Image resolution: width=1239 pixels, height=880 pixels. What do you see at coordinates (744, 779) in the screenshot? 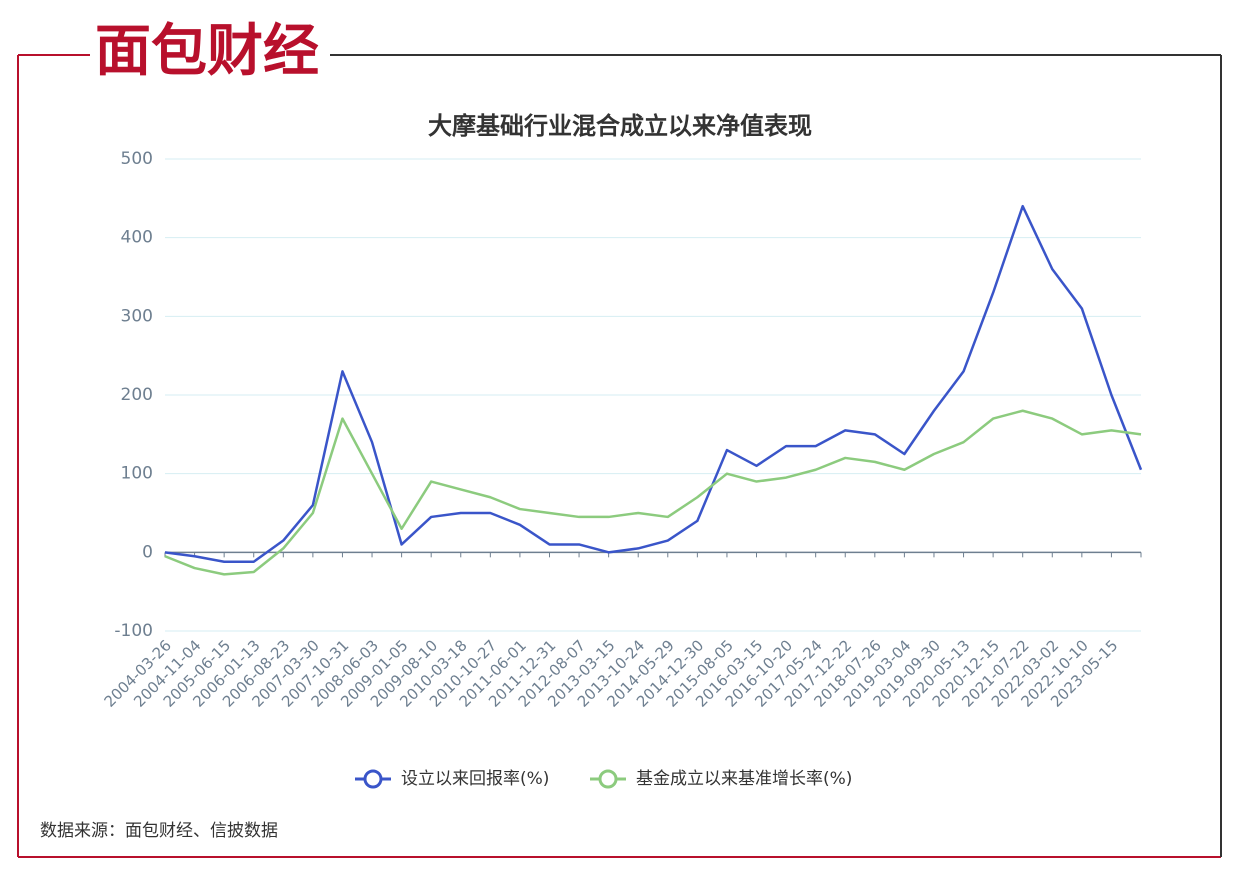
I see `legend-label: 基金成立以来基准增长率(%)` at bounding box center [744, 779].